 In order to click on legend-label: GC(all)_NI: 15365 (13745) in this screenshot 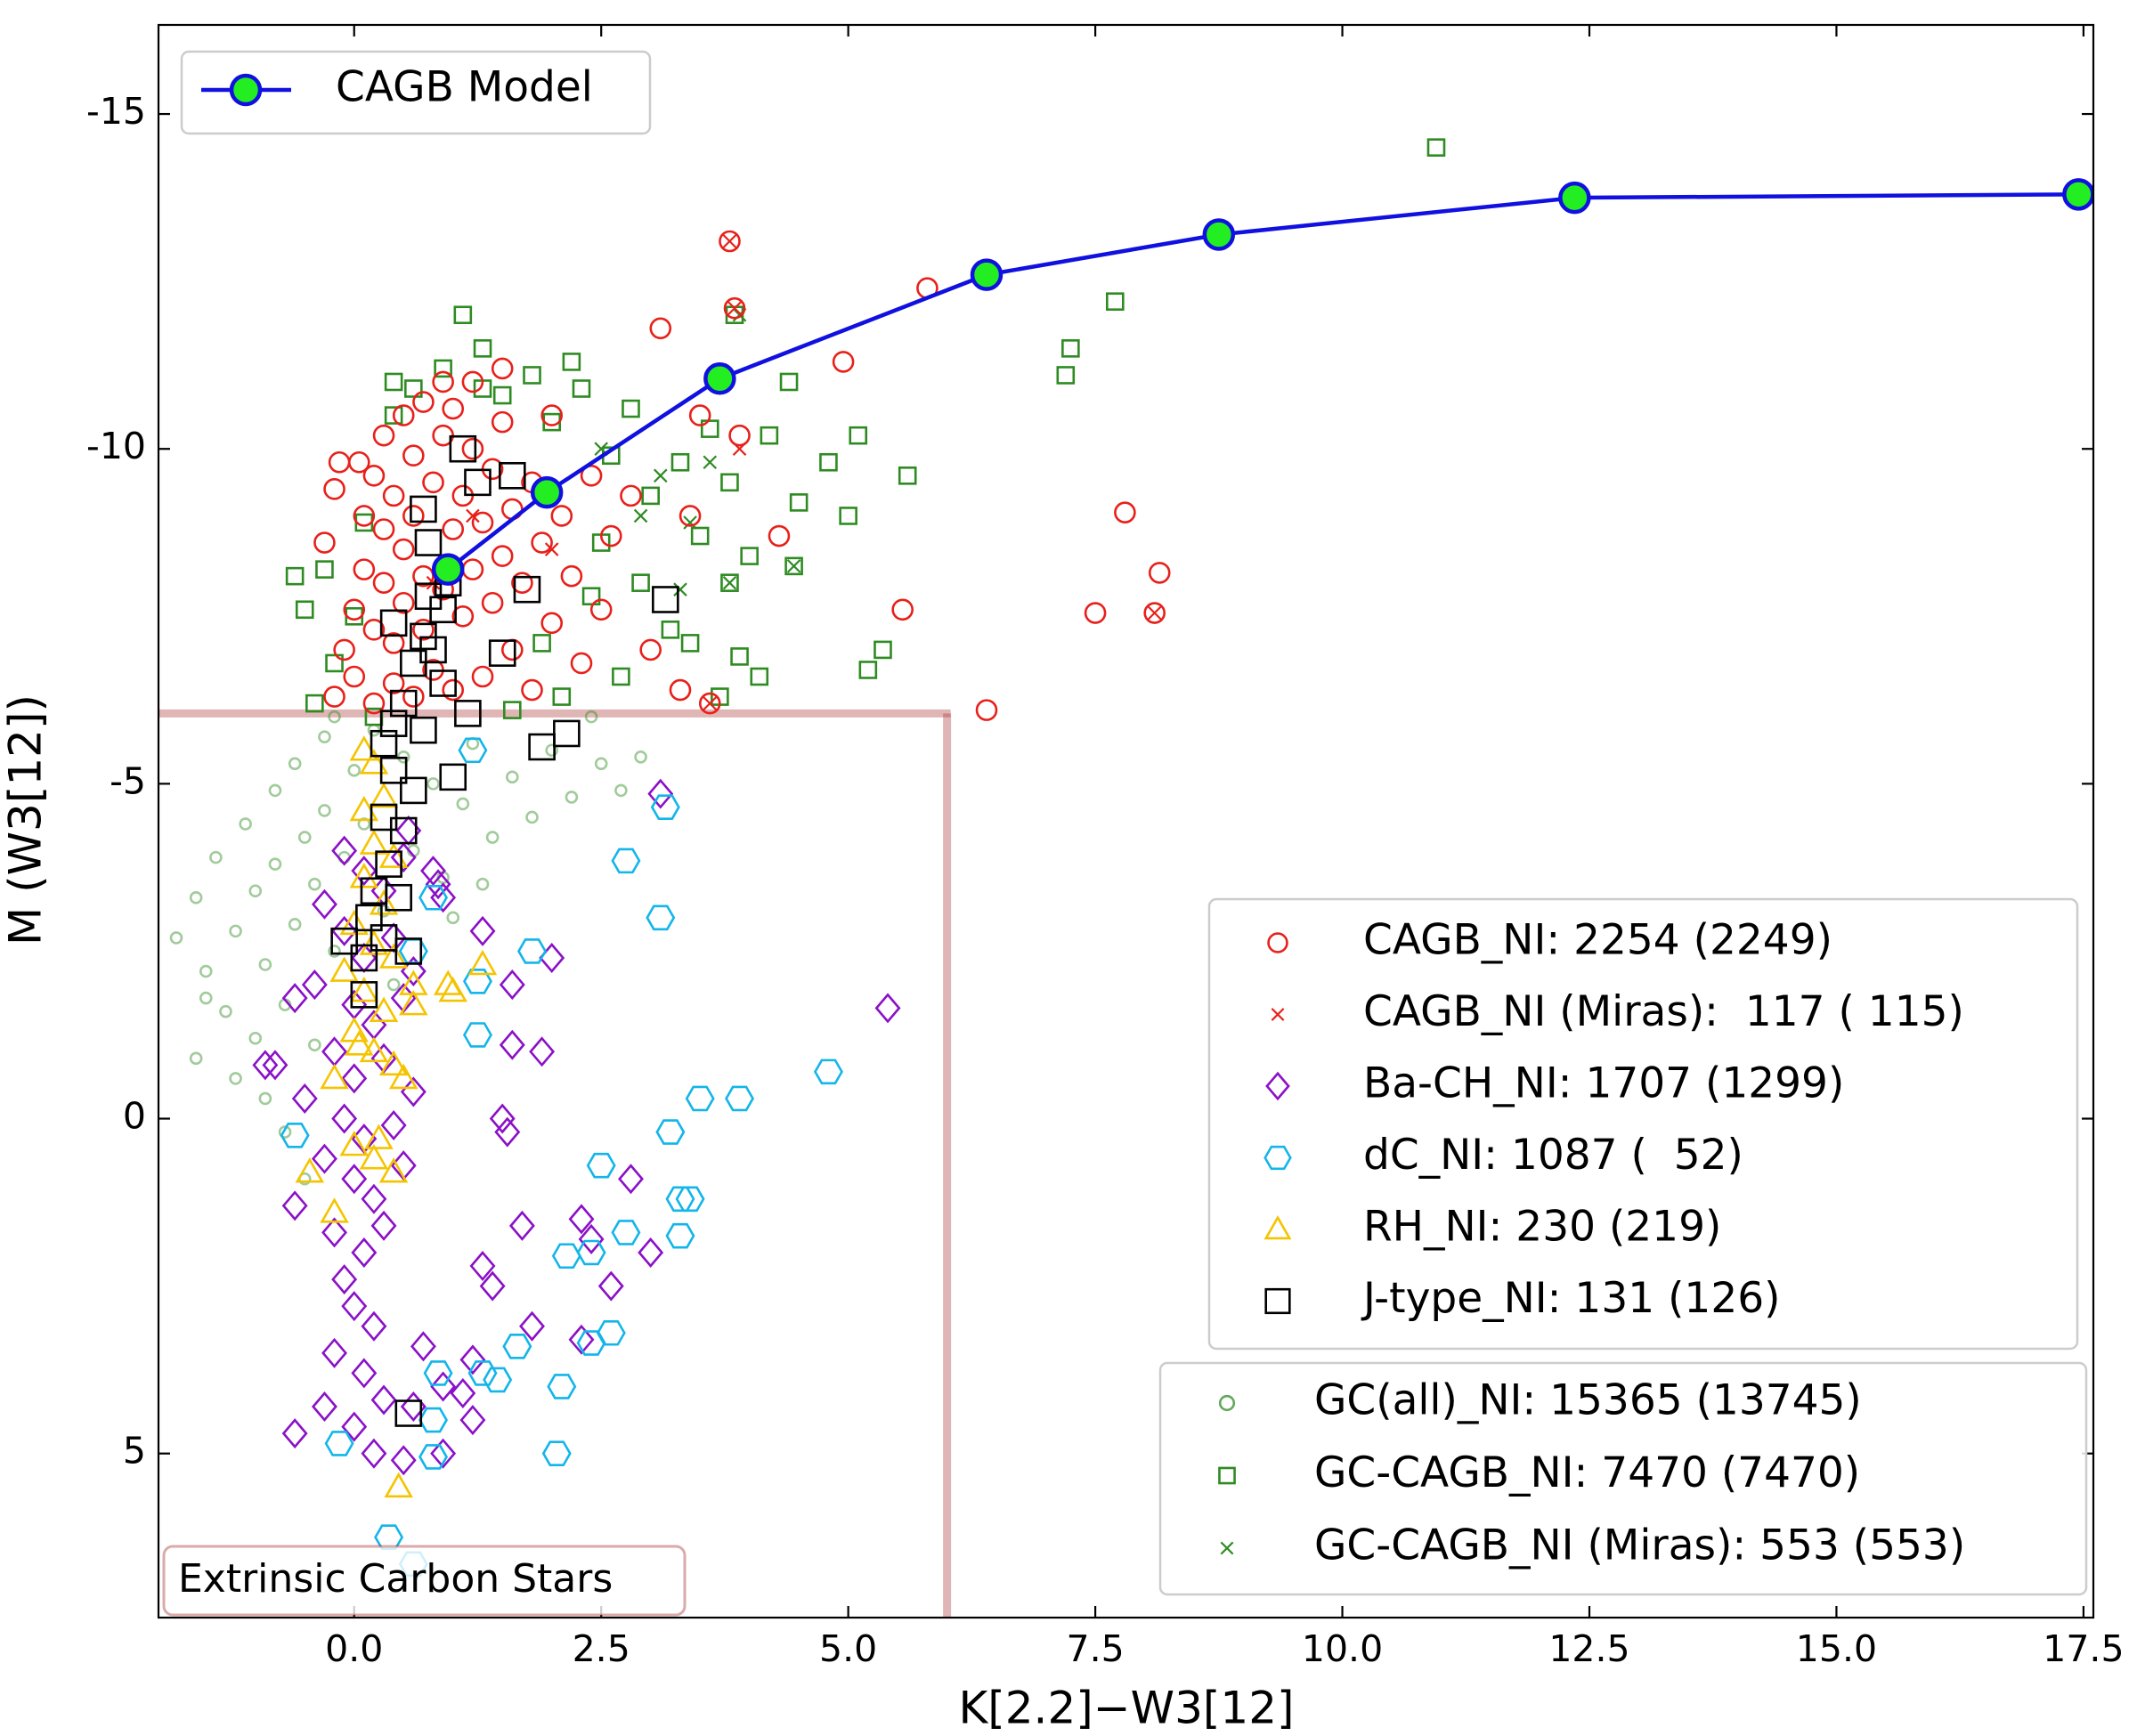, I will do `click(1588, 1400)`.